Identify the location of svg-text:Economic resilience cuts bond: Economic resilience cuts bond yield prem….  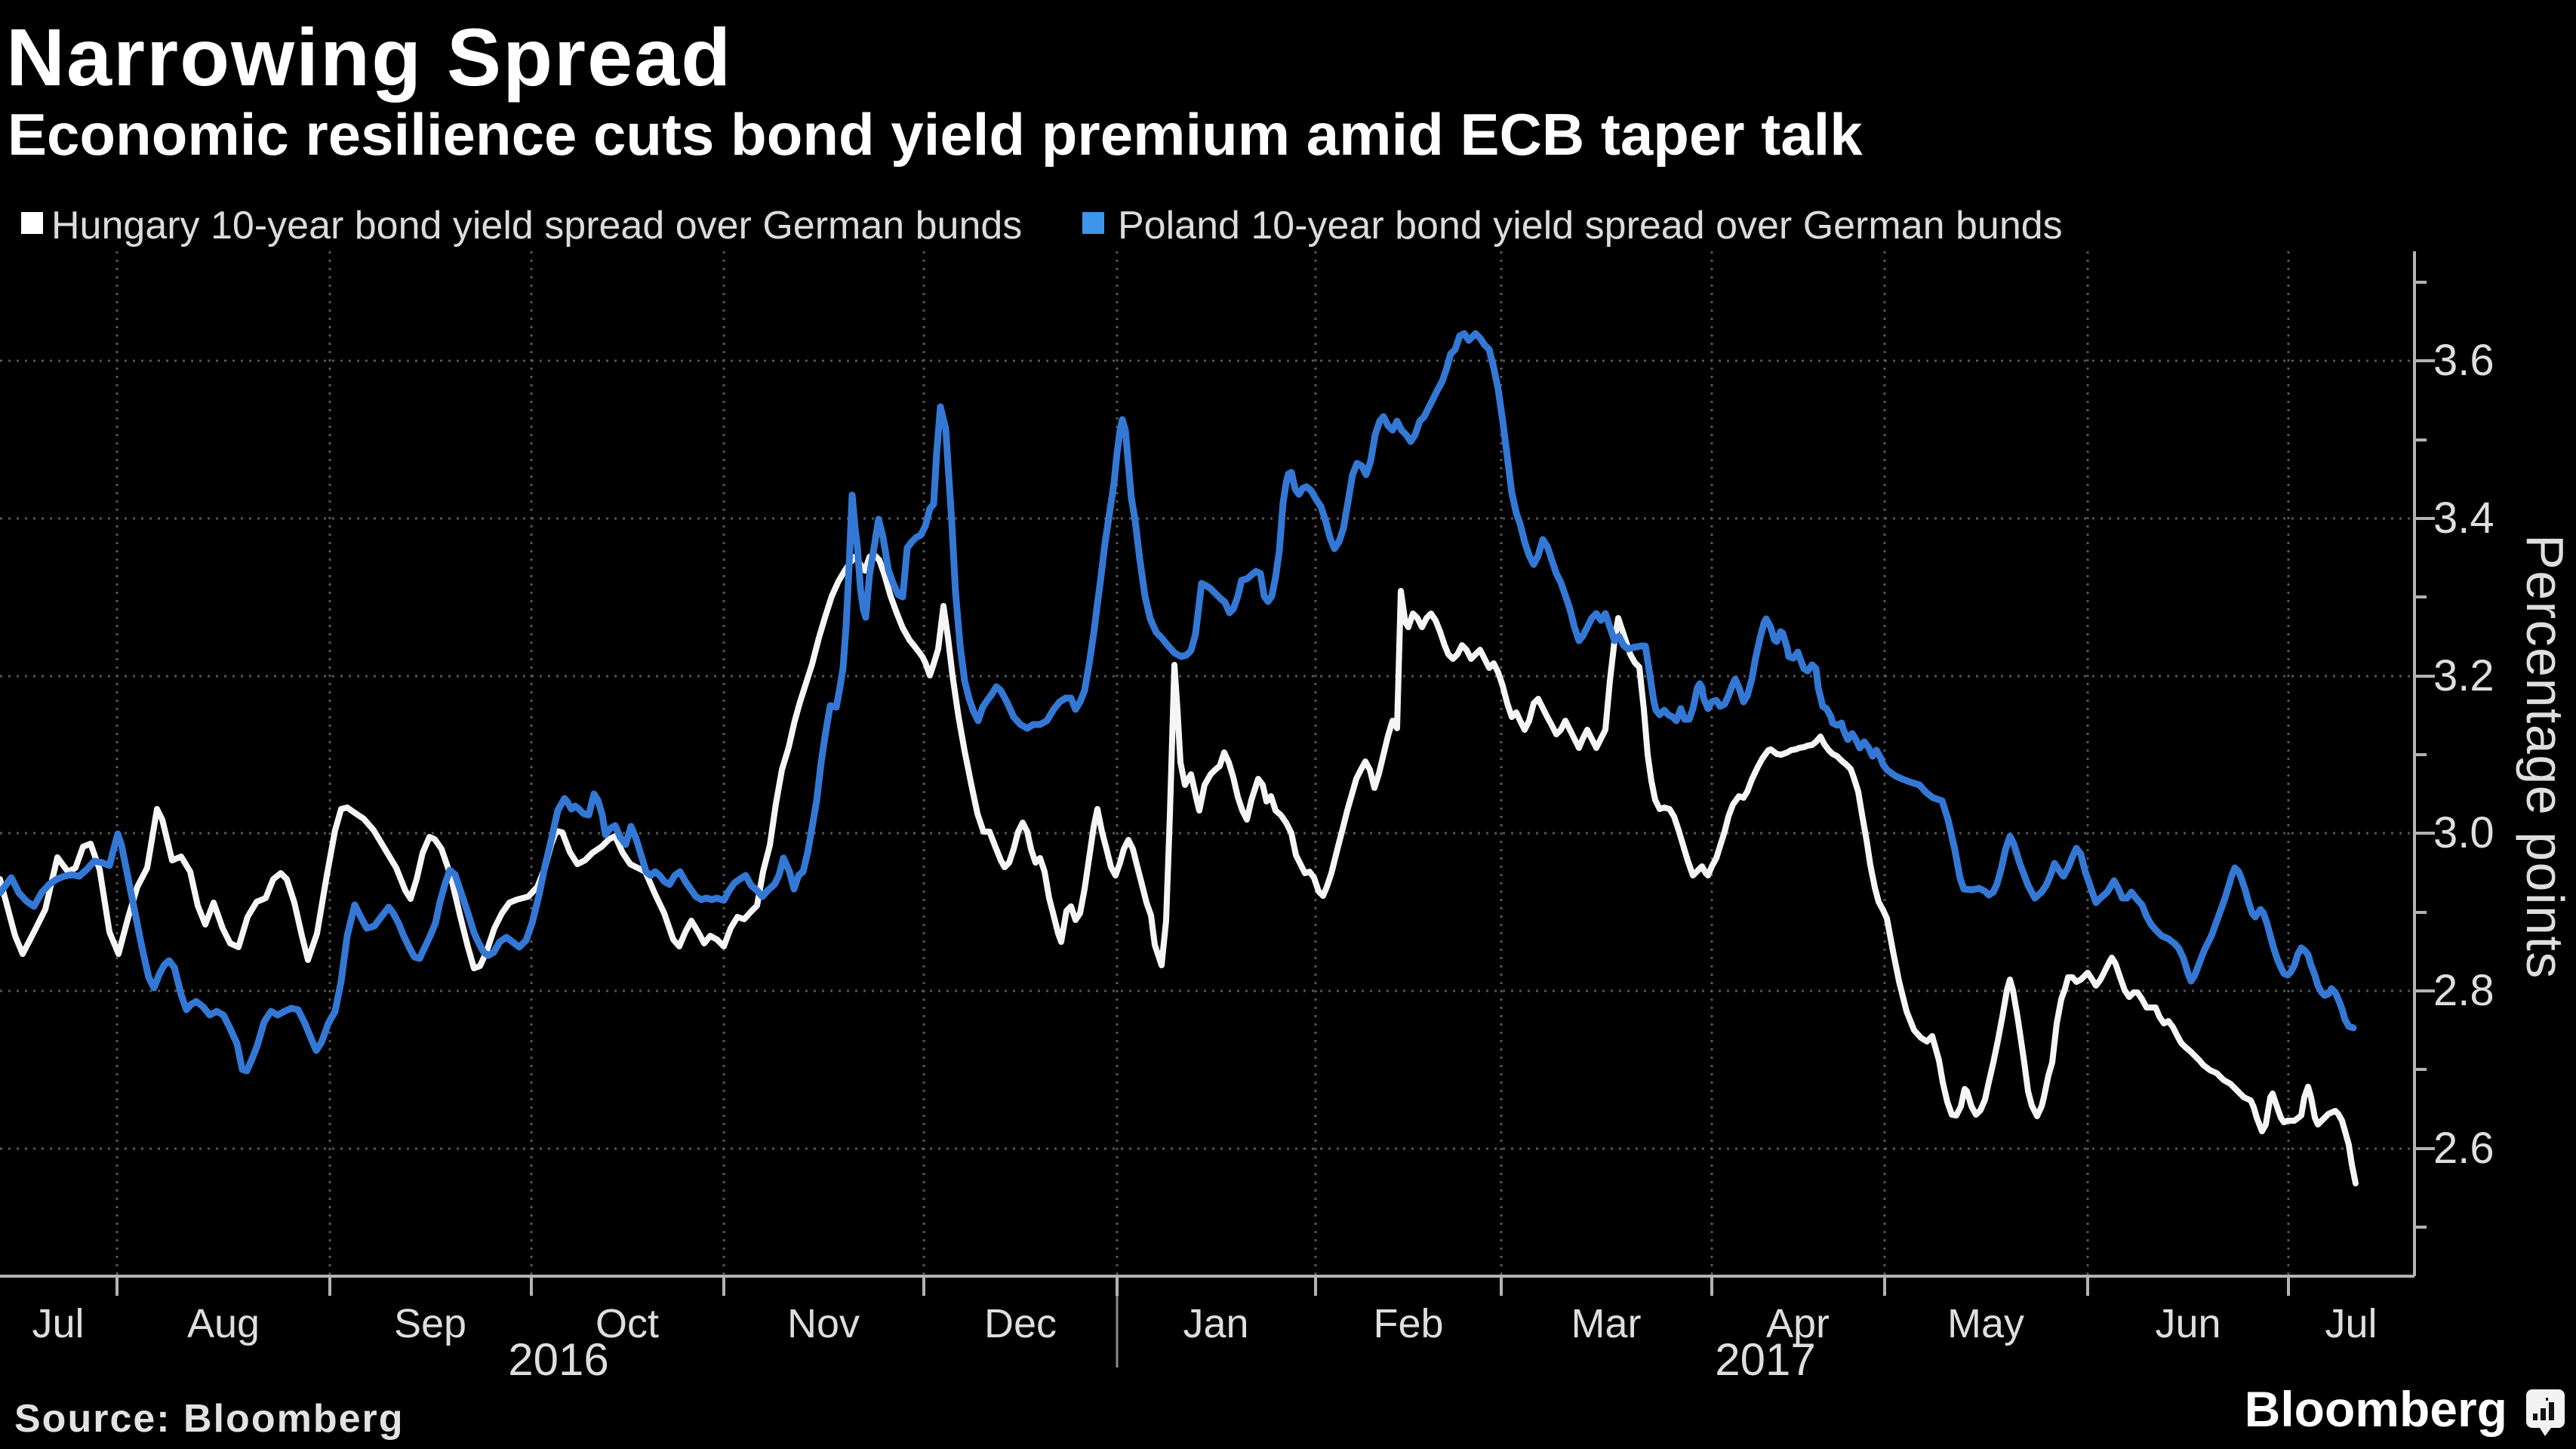
(935, 134).